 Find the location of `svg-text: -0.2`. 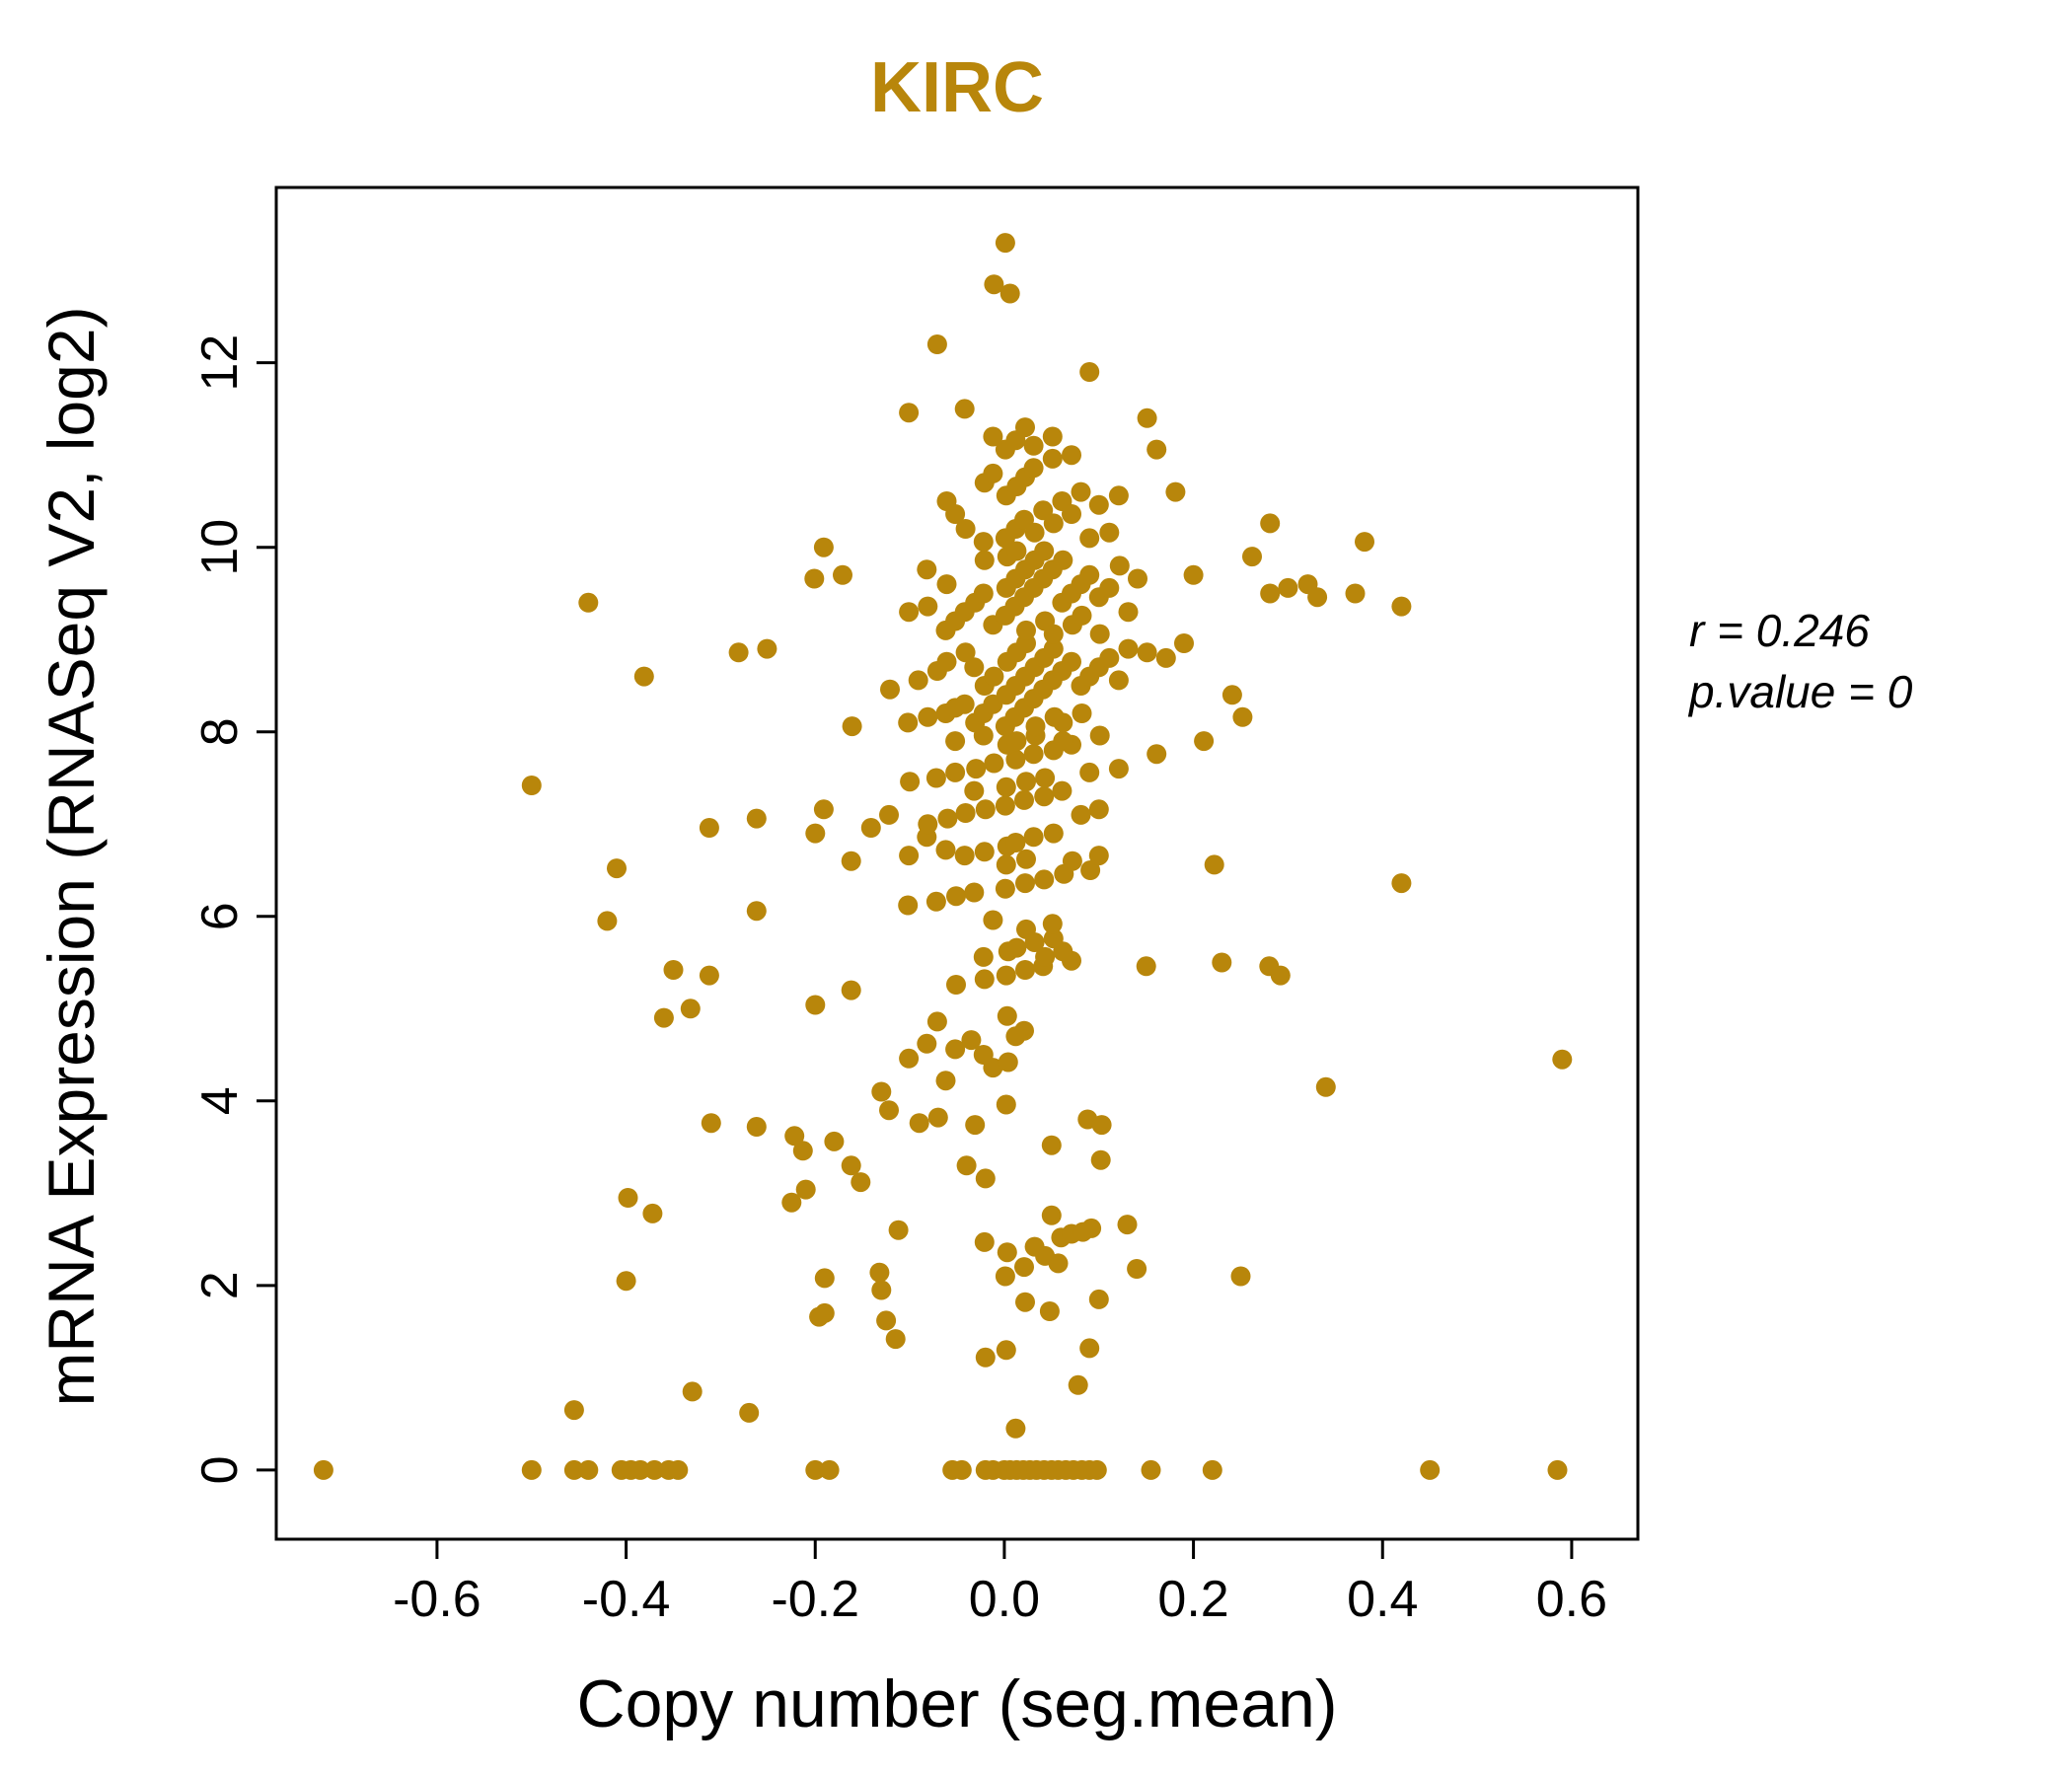

svg-text: -0.2 is located at coordinates (815, 1600).